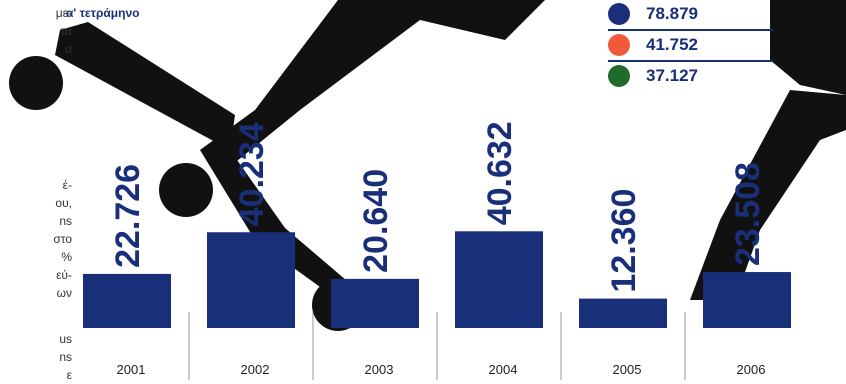 The image size is (846, 384). What do you see at coordinates (379, 369) in the screenshot?
I see `x-tick-label-2003: 2003` at bounding box center [379, 369].